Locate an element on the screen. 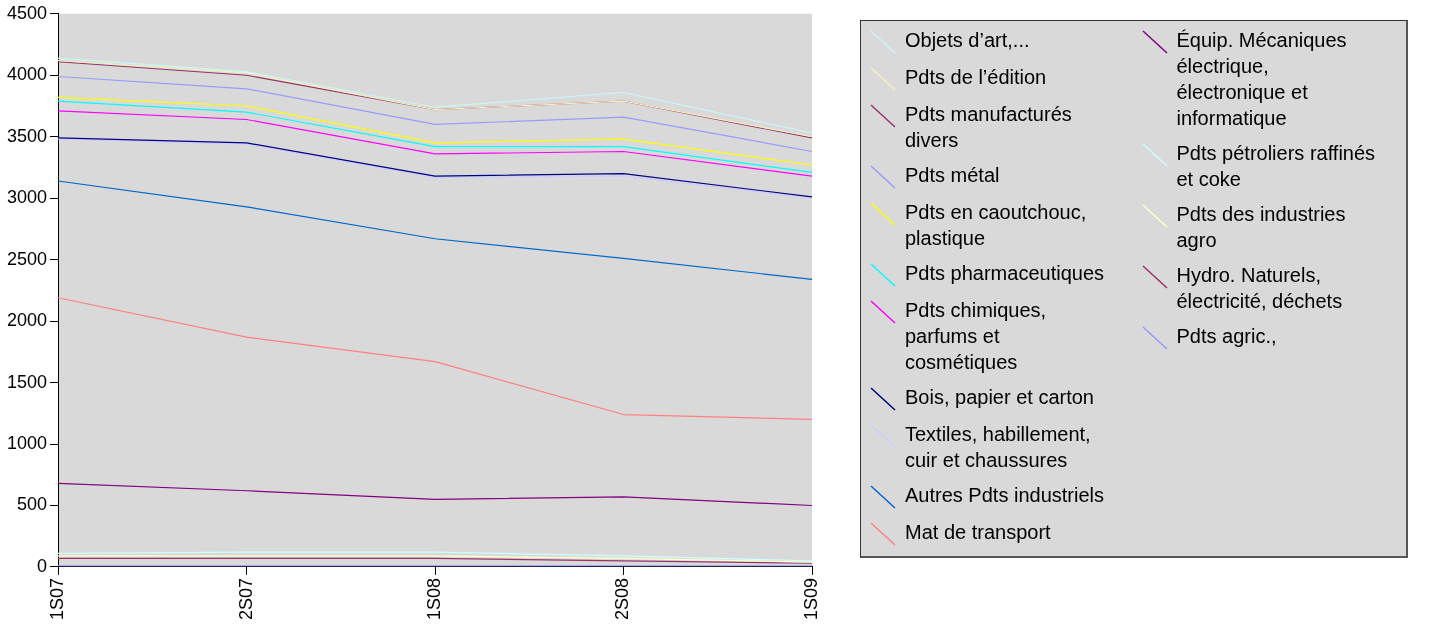 This screenshot has width=1433, height=625. y-tick-label: 4500 is located at coordinates (27, 12).